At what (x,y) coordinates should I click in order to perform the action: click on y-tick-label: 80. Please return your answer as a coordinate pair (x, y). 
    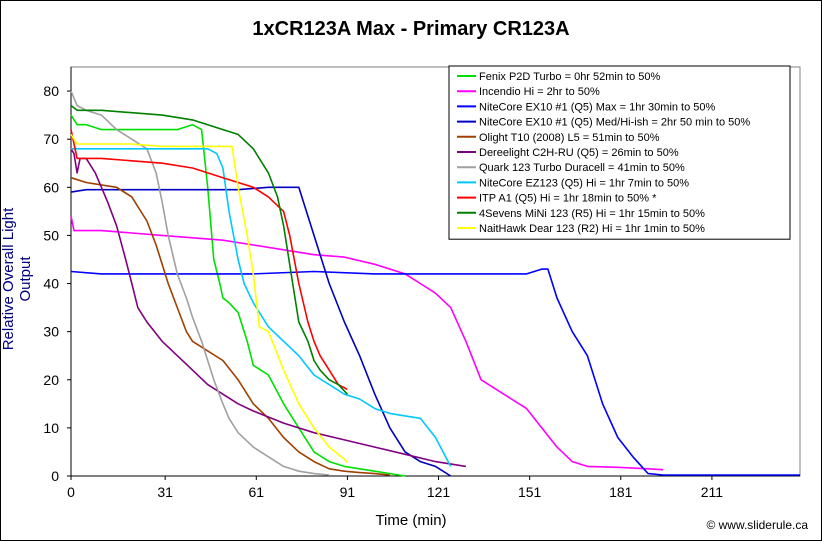
    Looking at the image, I should click on (51, 91).